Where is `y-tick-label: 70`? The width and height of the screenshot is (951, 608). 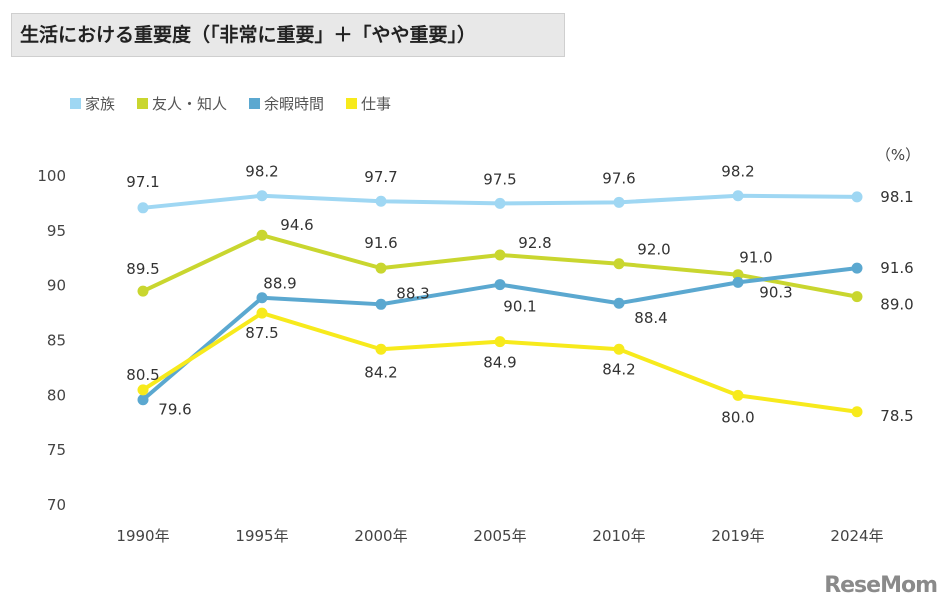 y-tick-label: 70 is located at coordinates (56, 505).